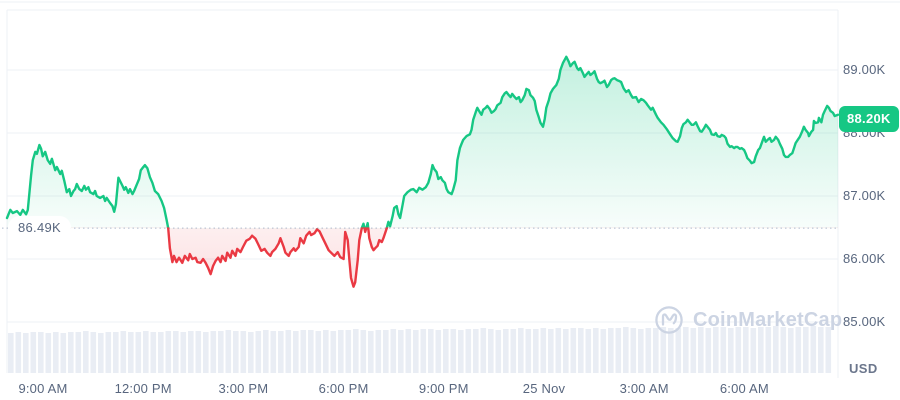 This screenshot has height=400, width=900. What do you see at coordinates (864, 195) in the screenshot?
I see `y-axis-label: 87.00K` at bounding box center [864, 195].